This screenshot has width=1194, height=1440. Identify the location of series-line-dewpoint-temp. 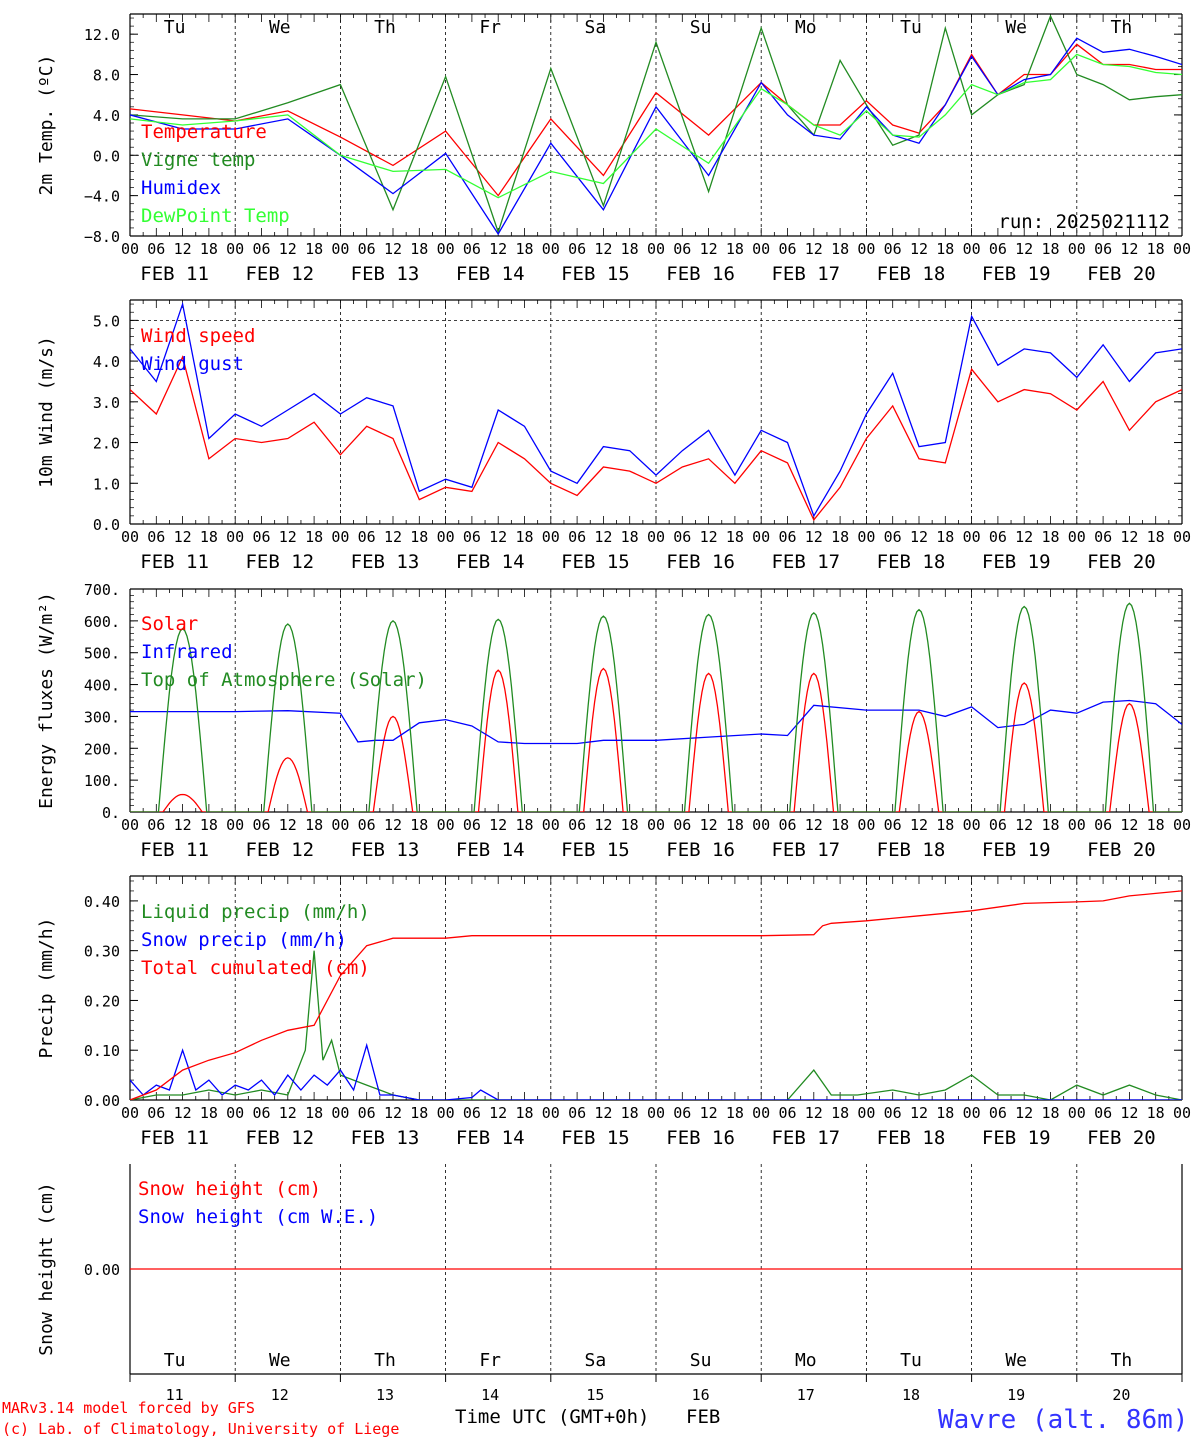
(656, 126).